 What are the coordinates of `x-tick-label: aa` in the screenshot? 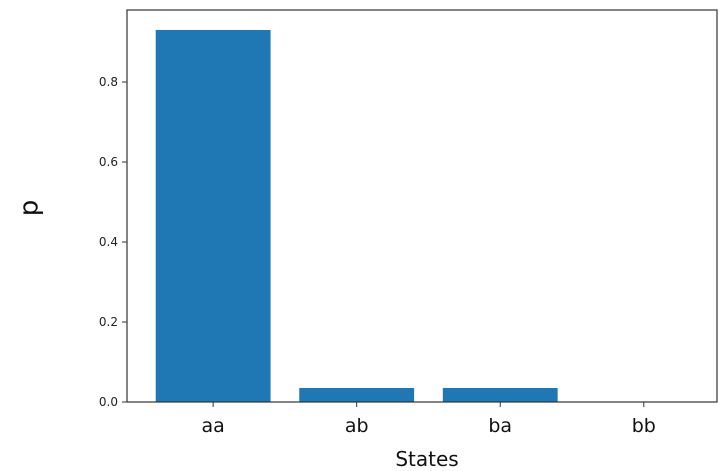 It's located at (212, 426).